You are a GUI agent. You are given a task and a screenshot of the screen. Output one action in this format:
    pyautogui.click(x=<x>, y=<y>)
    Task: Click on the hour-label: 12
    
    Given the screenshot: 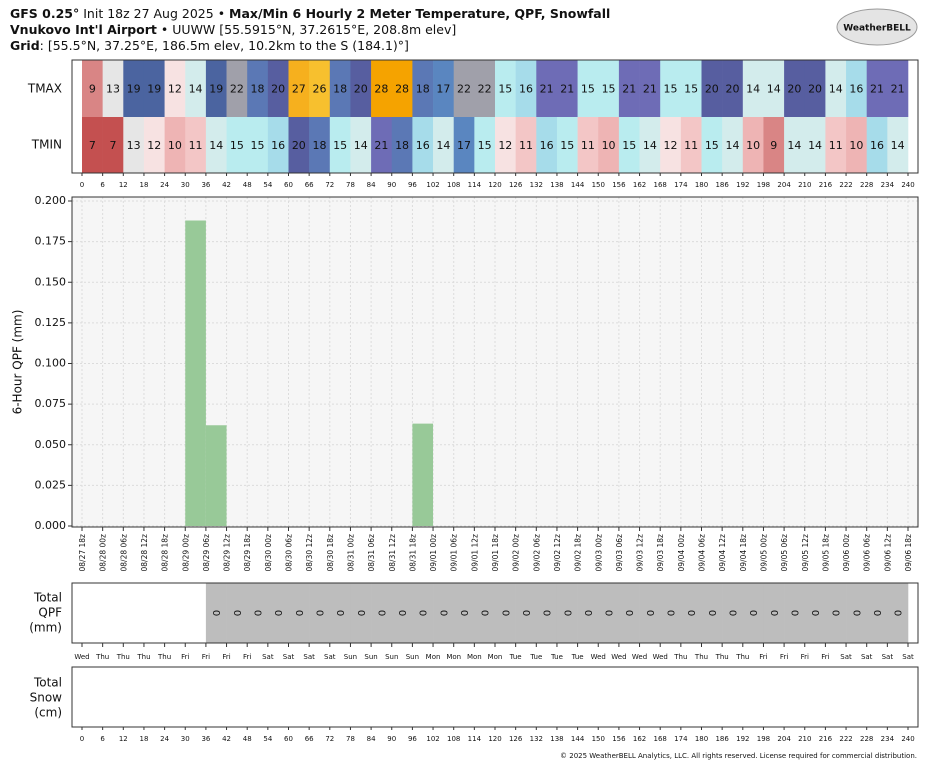 What is the action you would take?
    pyautogui.click(x=123, y=739)
    